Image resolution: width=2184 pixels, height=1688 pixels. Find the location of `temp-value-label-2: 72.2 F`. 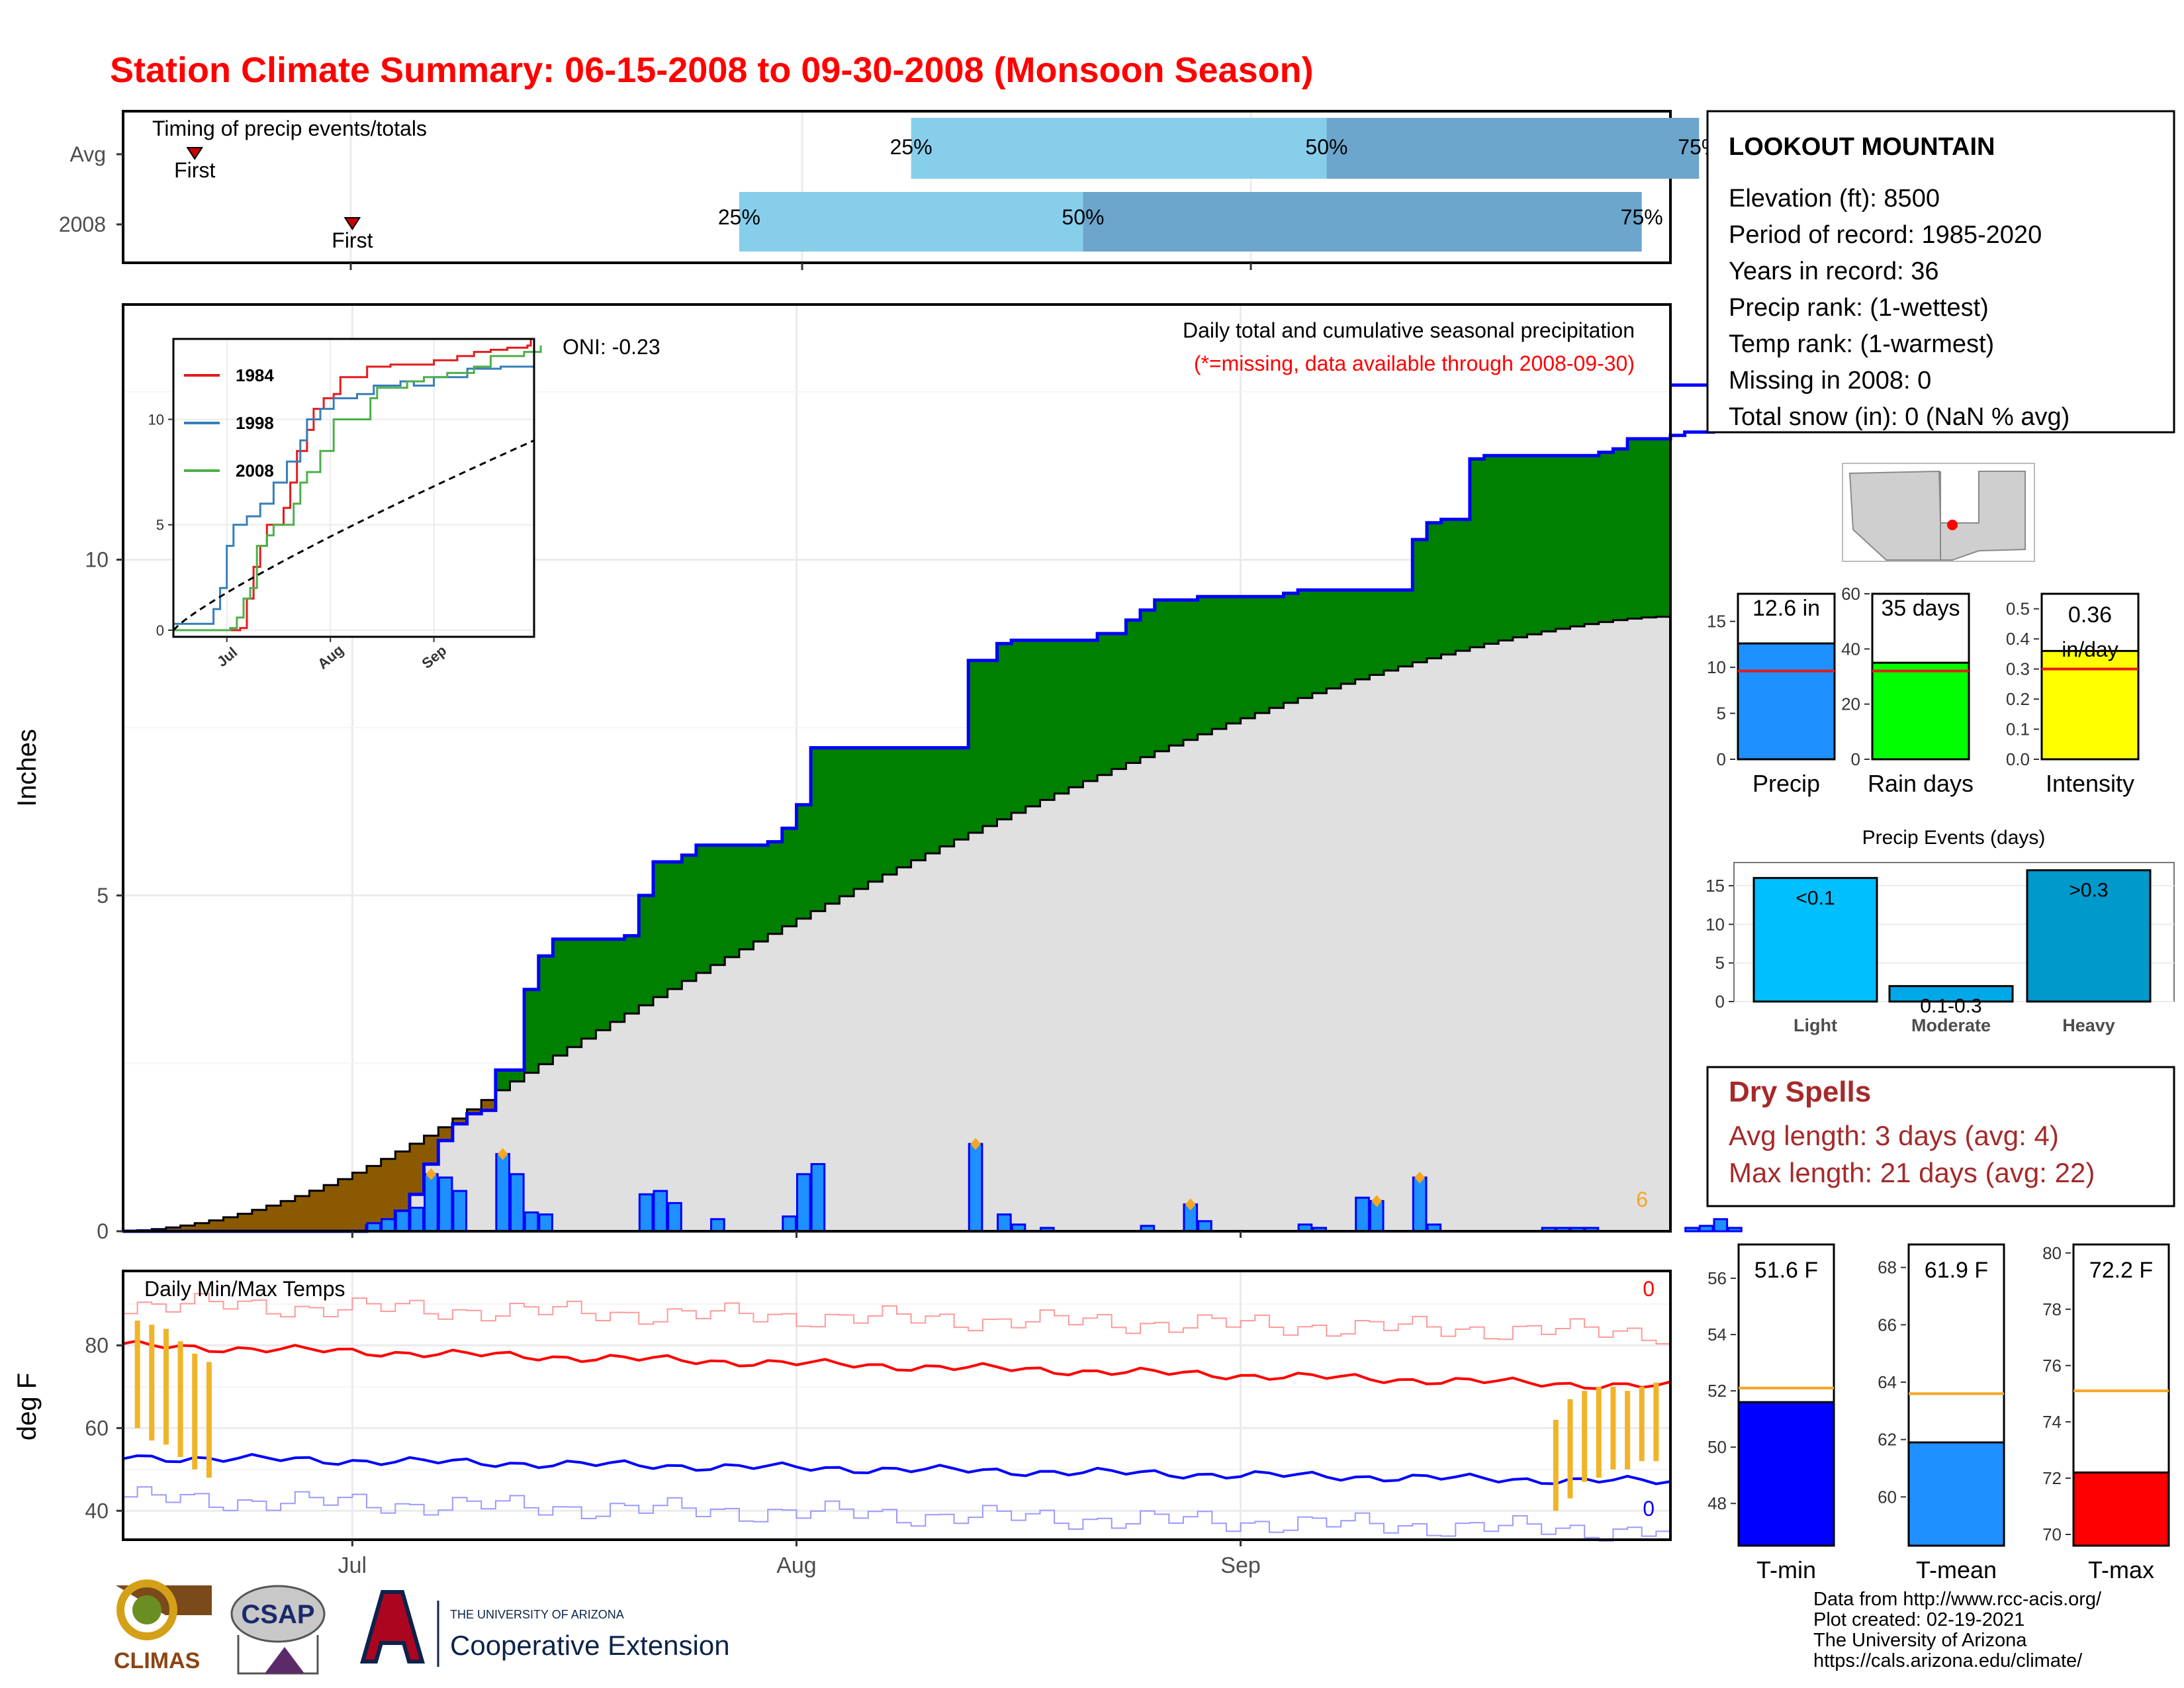

temp-value-label-2: 72.2 F is located at coordinates (2121, 1270).